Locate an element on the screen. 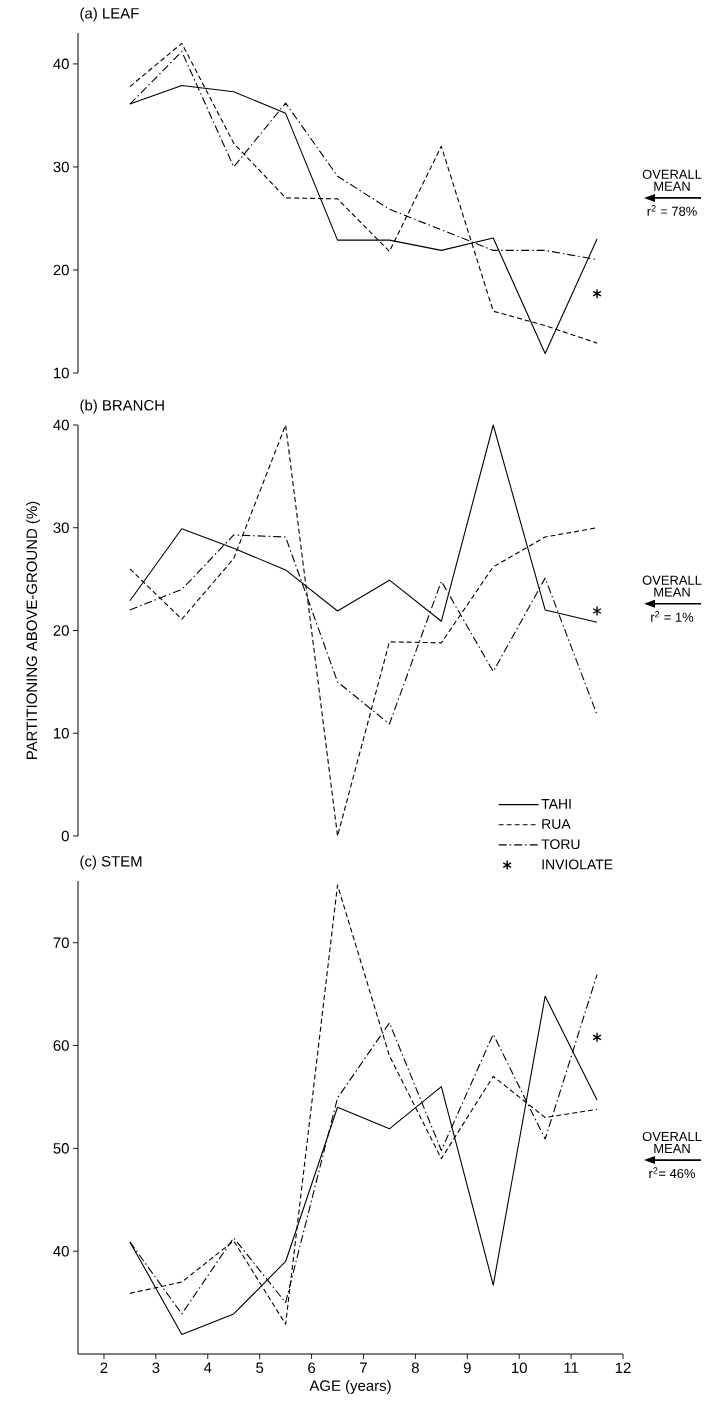  x-axis-title: AGE (years) is located at coordinates (350, 1386).